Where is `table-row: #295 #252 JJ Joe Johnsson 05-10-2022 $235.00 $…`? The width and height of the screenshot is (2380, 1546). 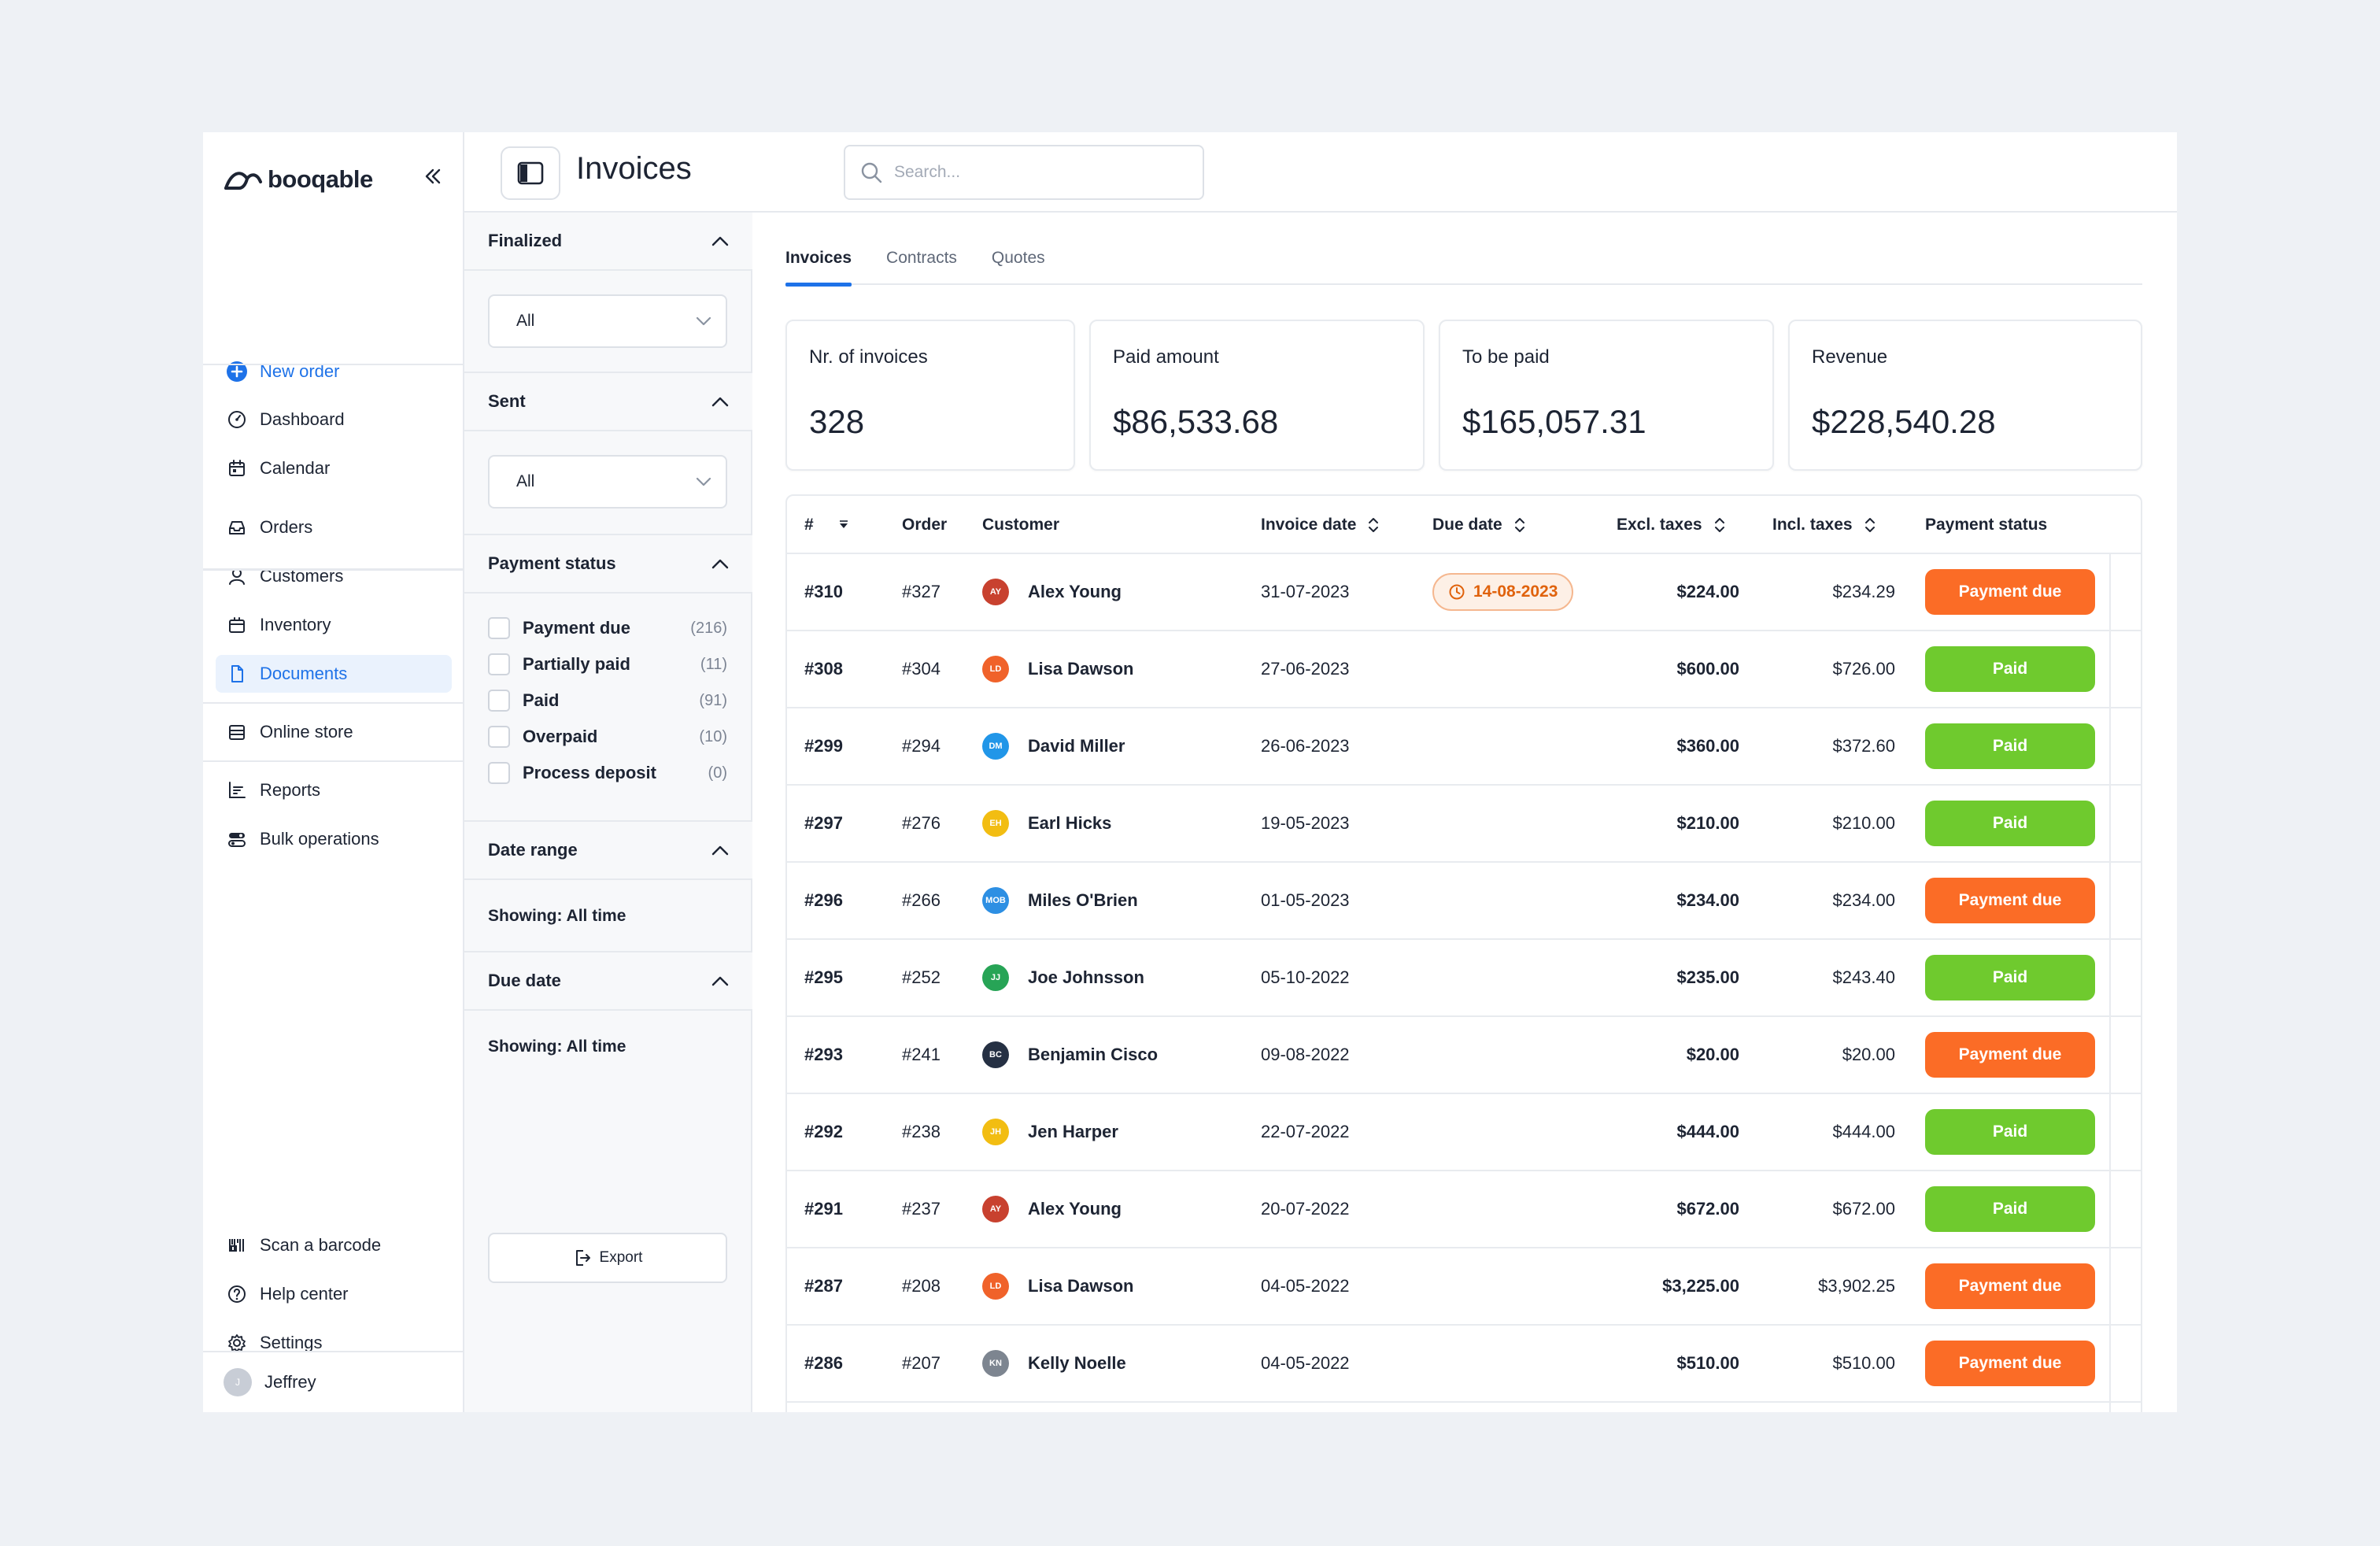 table-row: #295 #252 JJ Joe Johnsson 05-10-2022 $235.00 $… is located at coordinates (1464, 979).